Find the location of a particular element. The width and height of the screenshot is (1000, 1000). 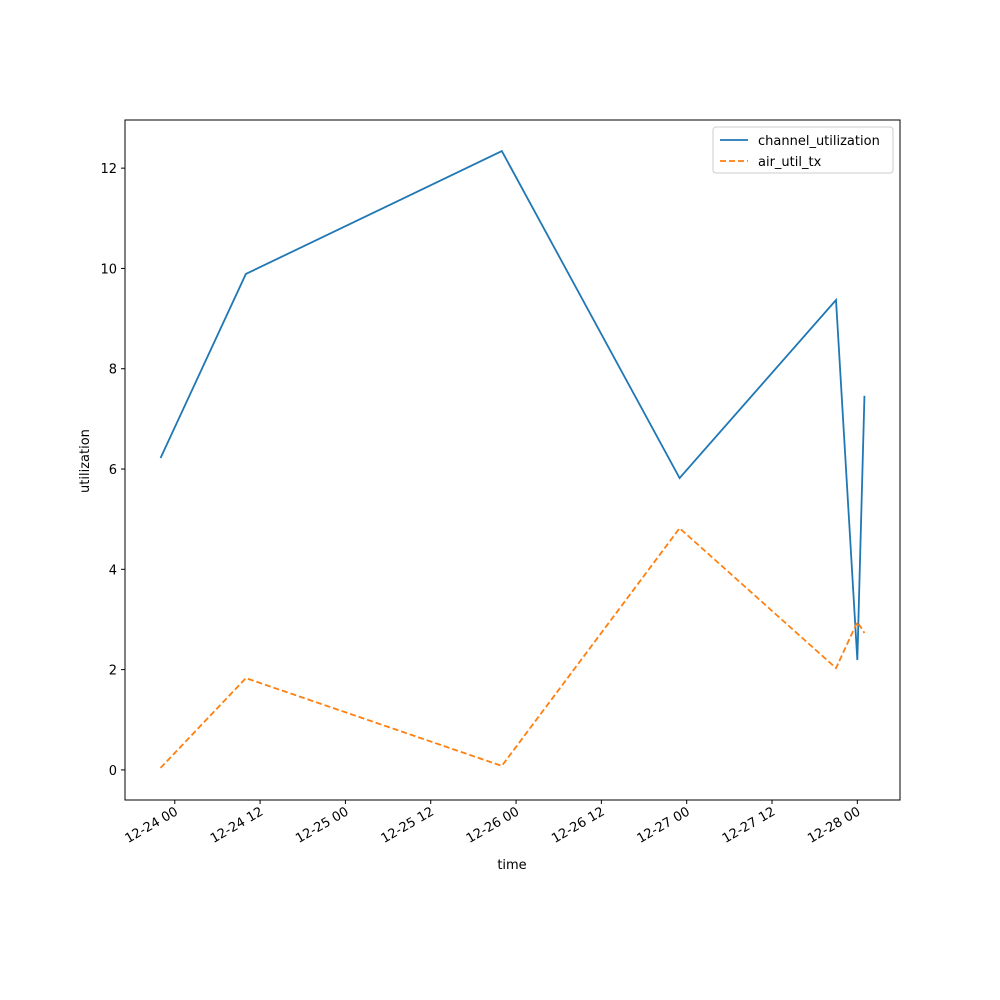

x-tick-label: 12-24 12 is located at coordinates (237, 825).